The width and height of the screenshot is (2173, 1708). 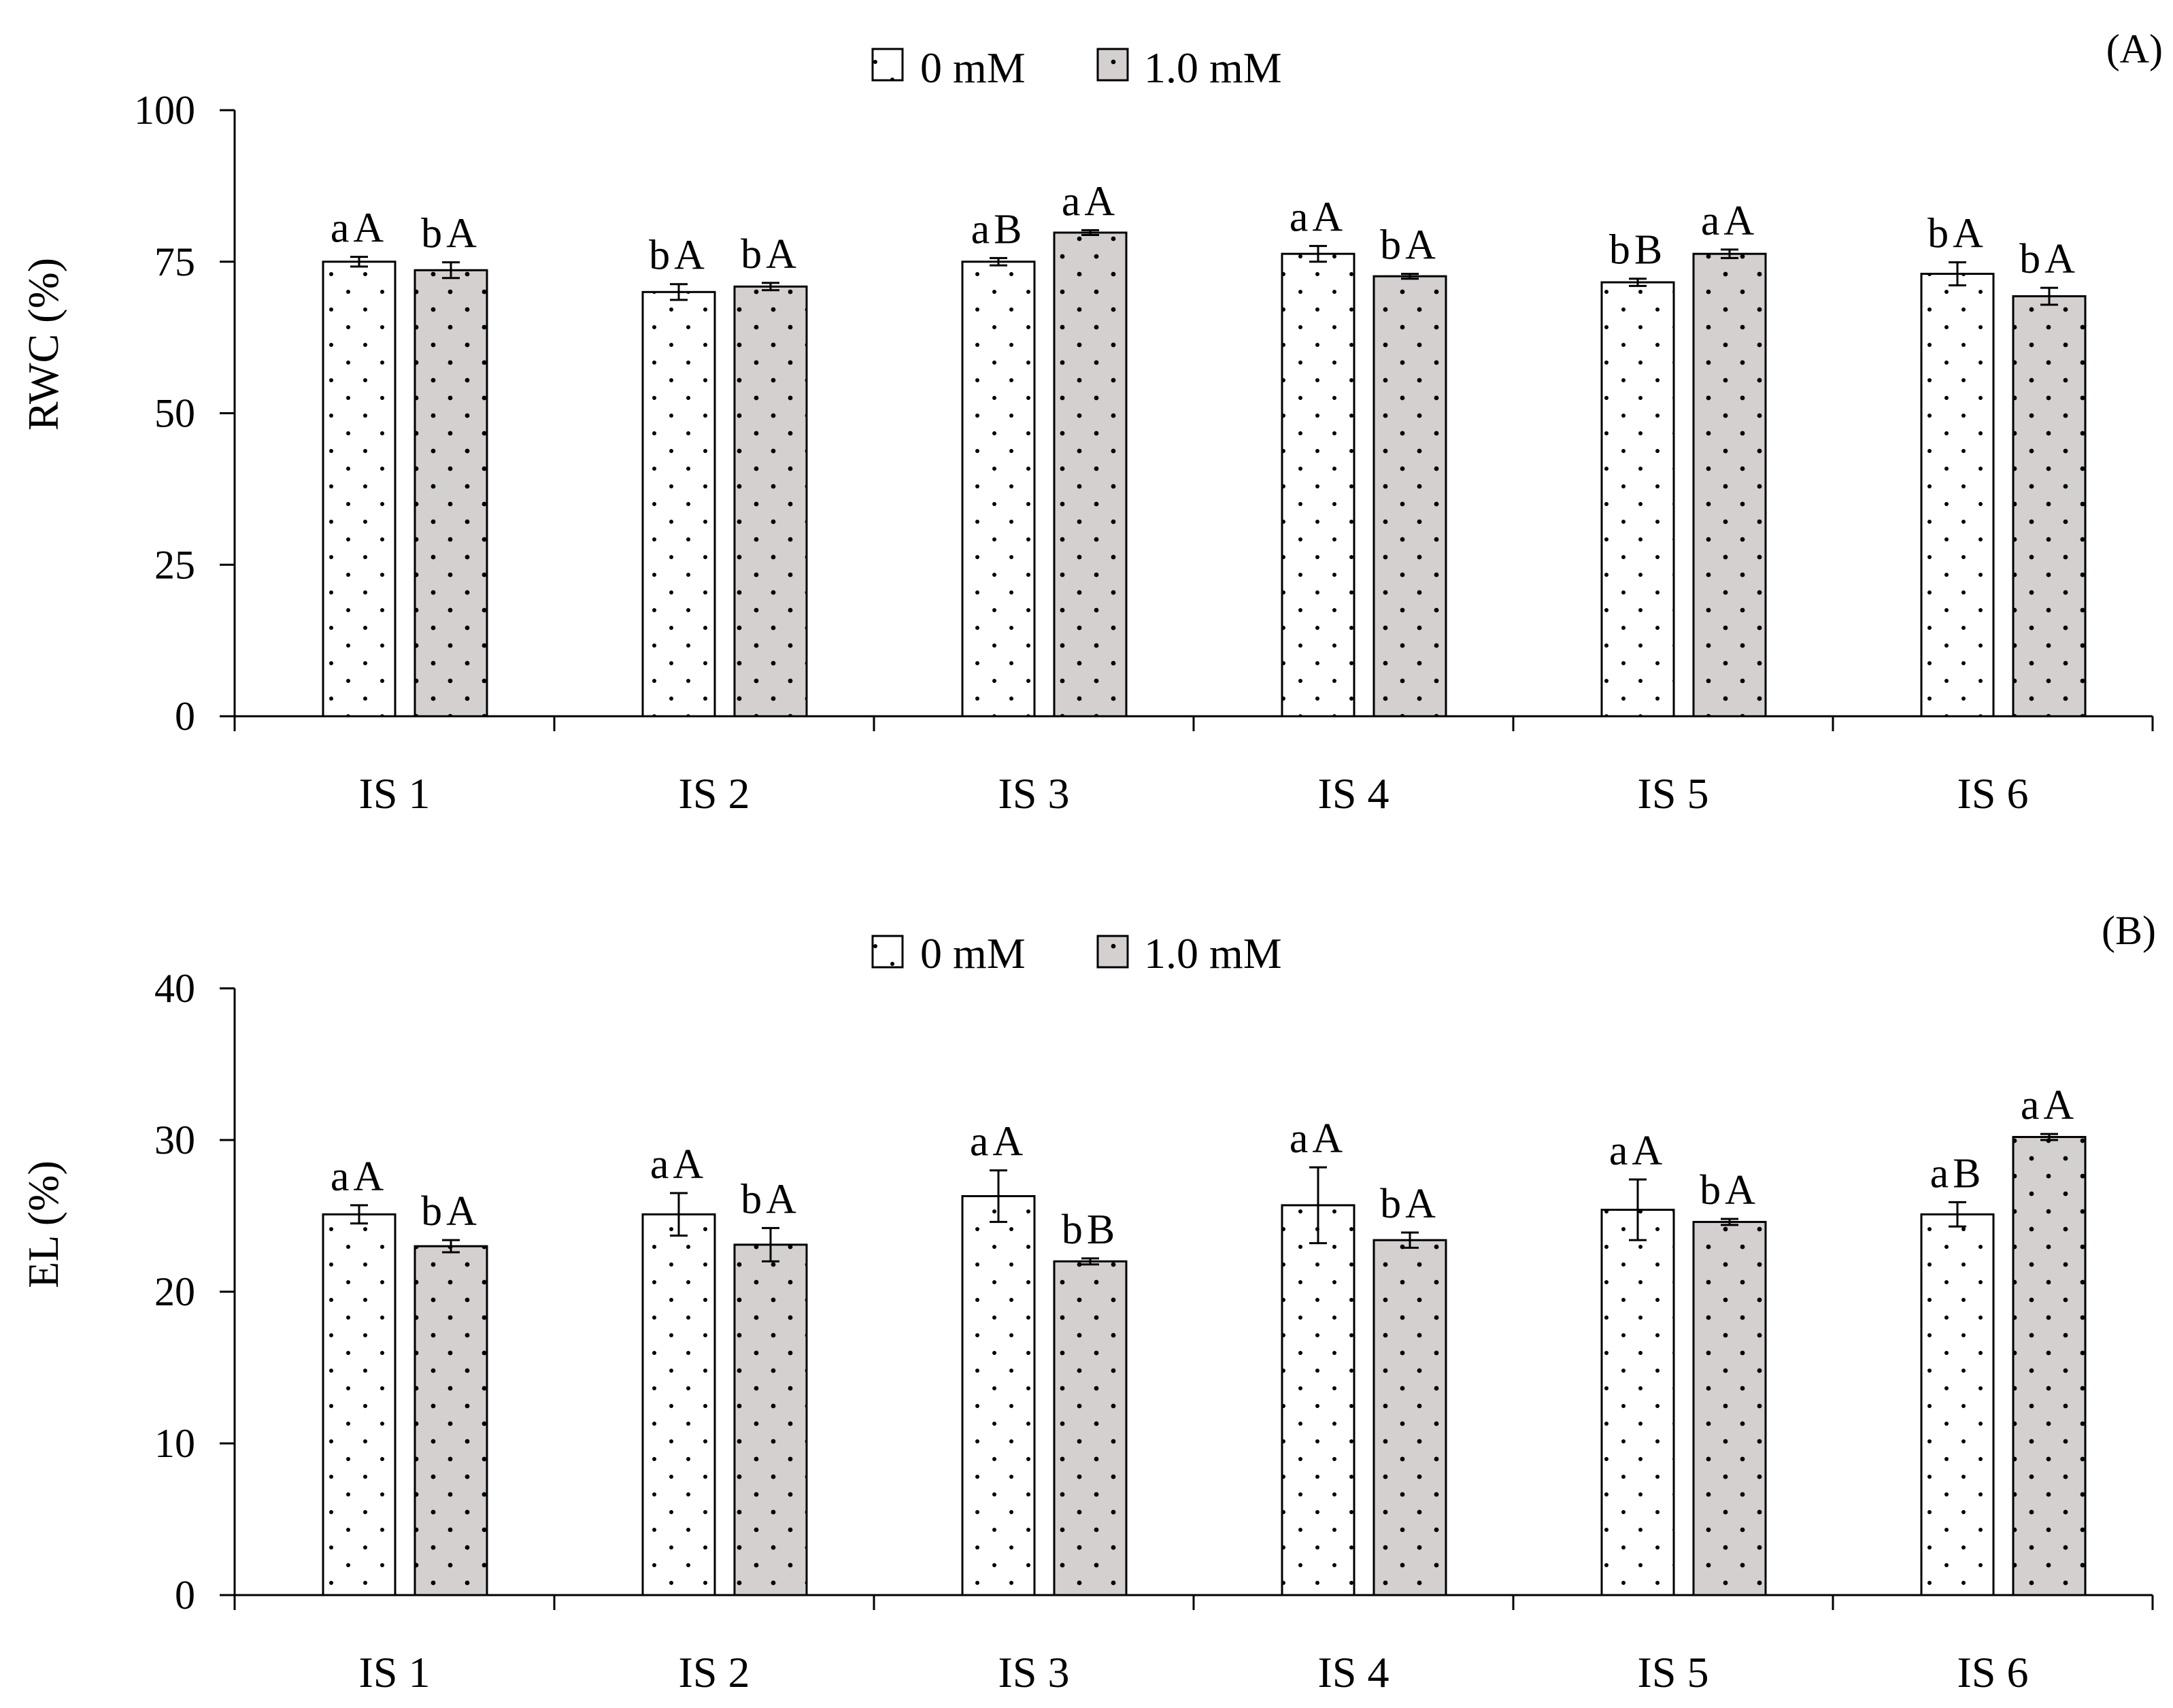 What do you see at coordinates (174, 1140) in the screenshot?
I see `y-tick-label: 30` at bounding box center [174, 1140].